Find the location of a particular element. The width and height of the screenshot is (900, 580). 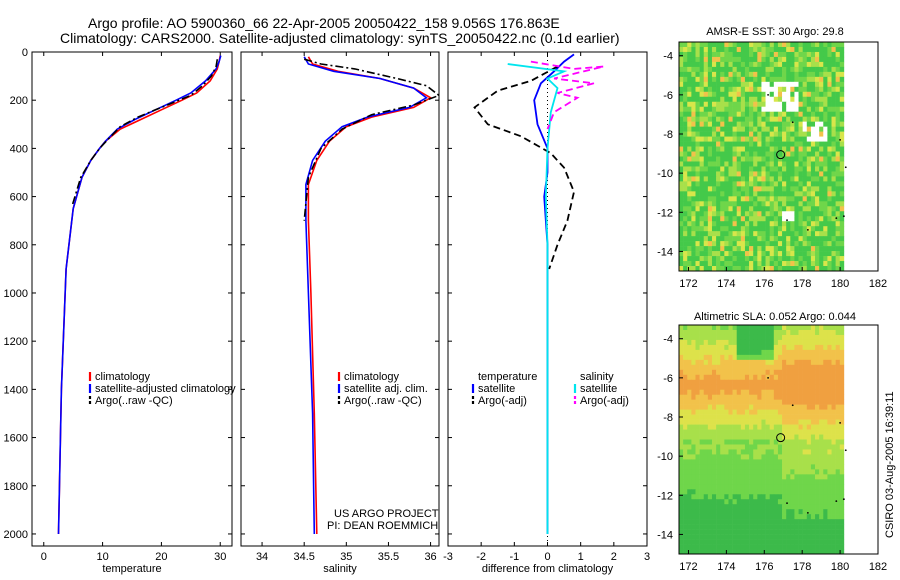

series-line-climatology is located at coordinates (370, 295).